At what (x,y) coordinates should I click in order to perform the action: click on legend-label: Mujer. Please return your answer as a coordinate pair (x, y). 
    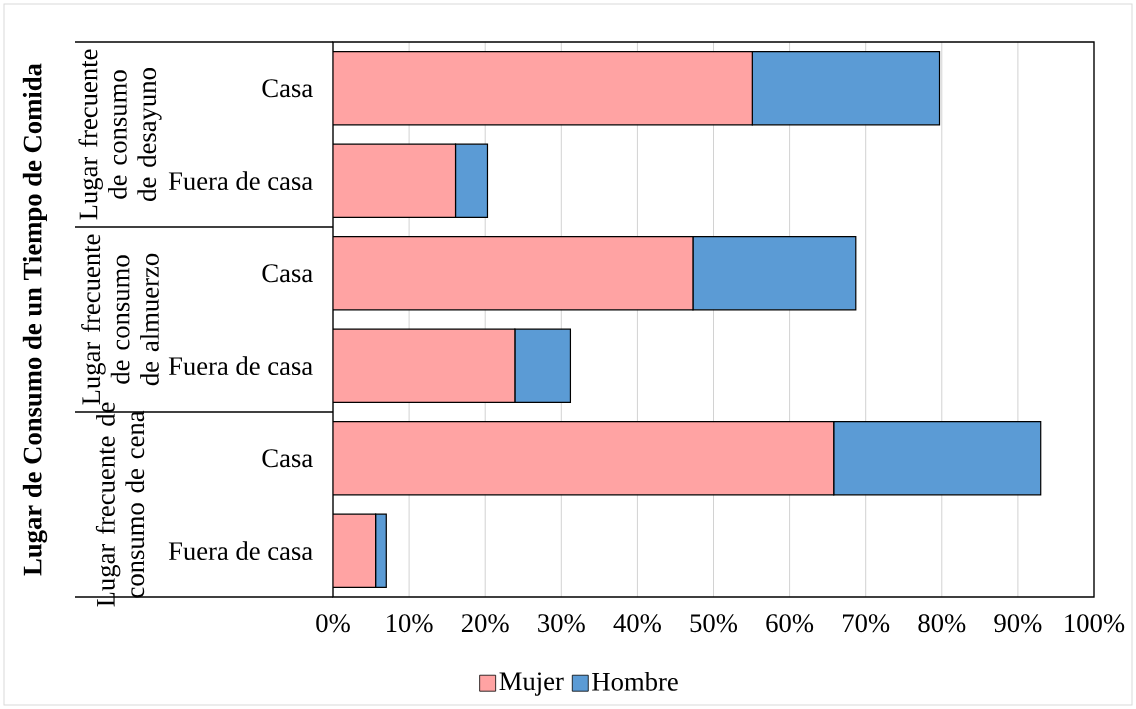
    Looking at the image, I should click on (531, 684).